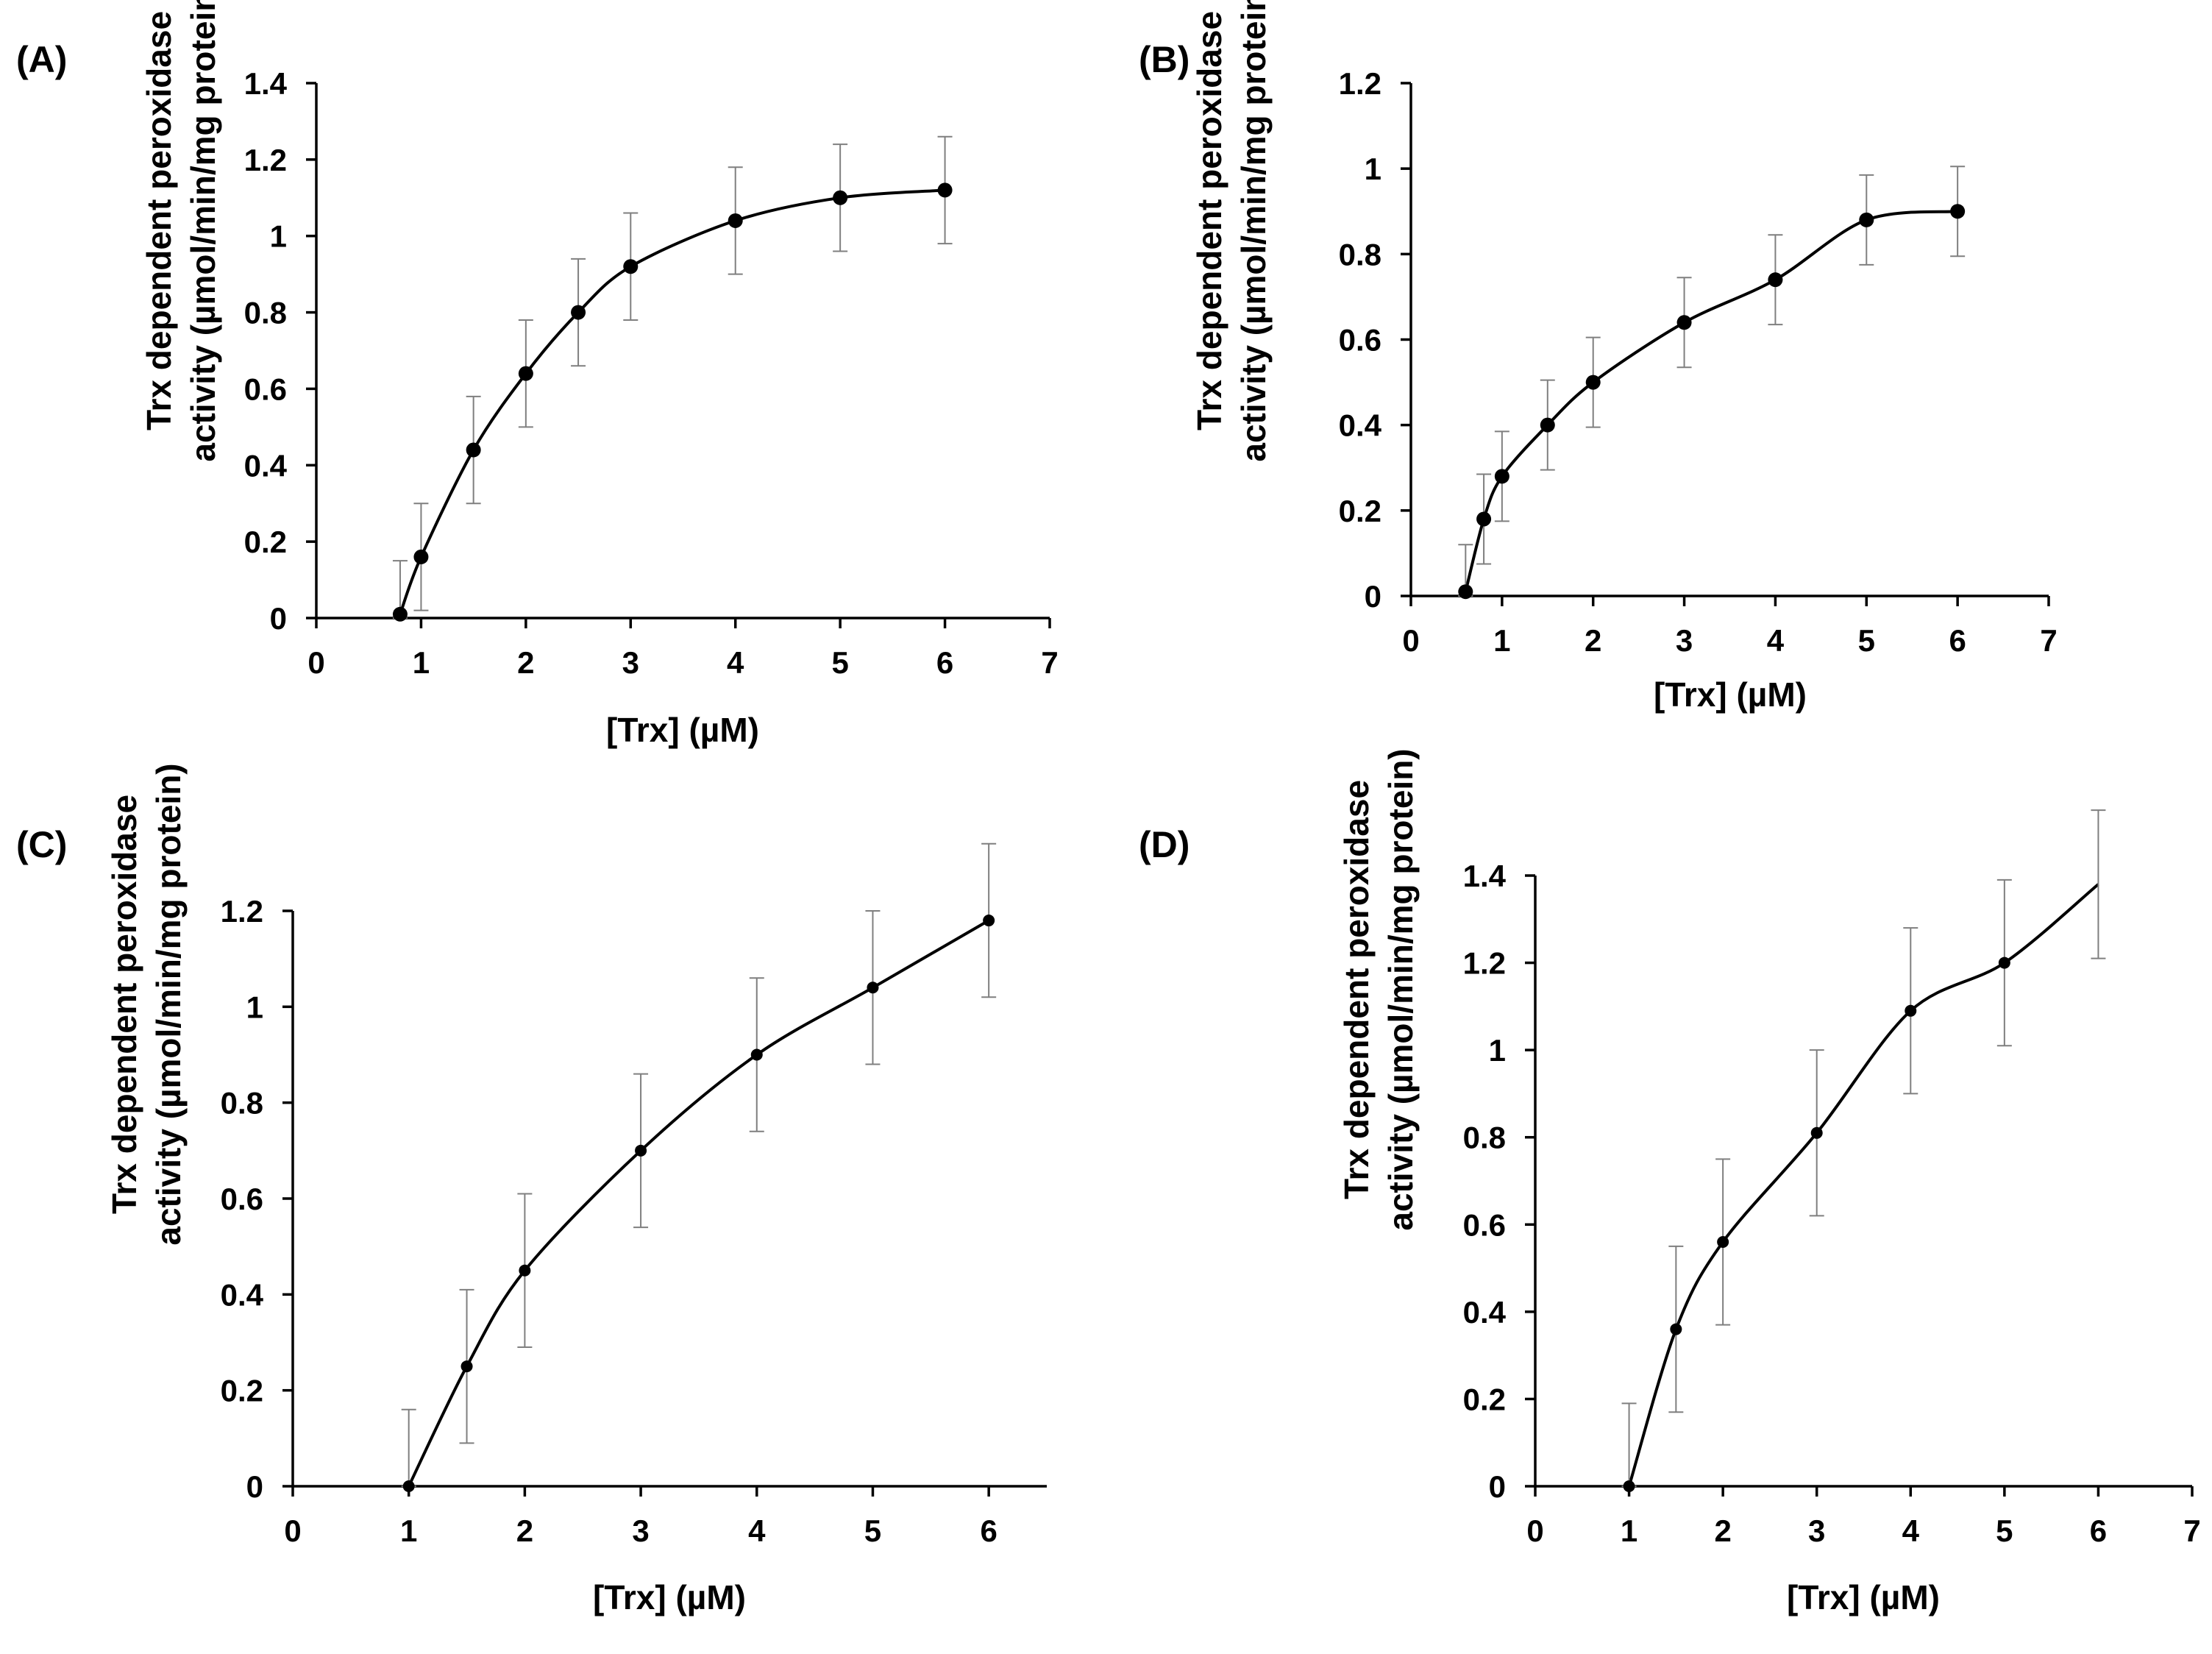  I want to click on panel-label: (C), so click(41, 844).